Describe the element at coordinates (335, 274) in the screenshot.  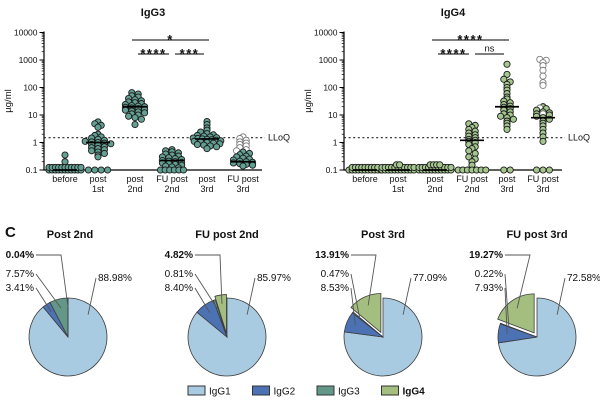
I see `pie-pct-label-igg3: 0.47%` at that location.